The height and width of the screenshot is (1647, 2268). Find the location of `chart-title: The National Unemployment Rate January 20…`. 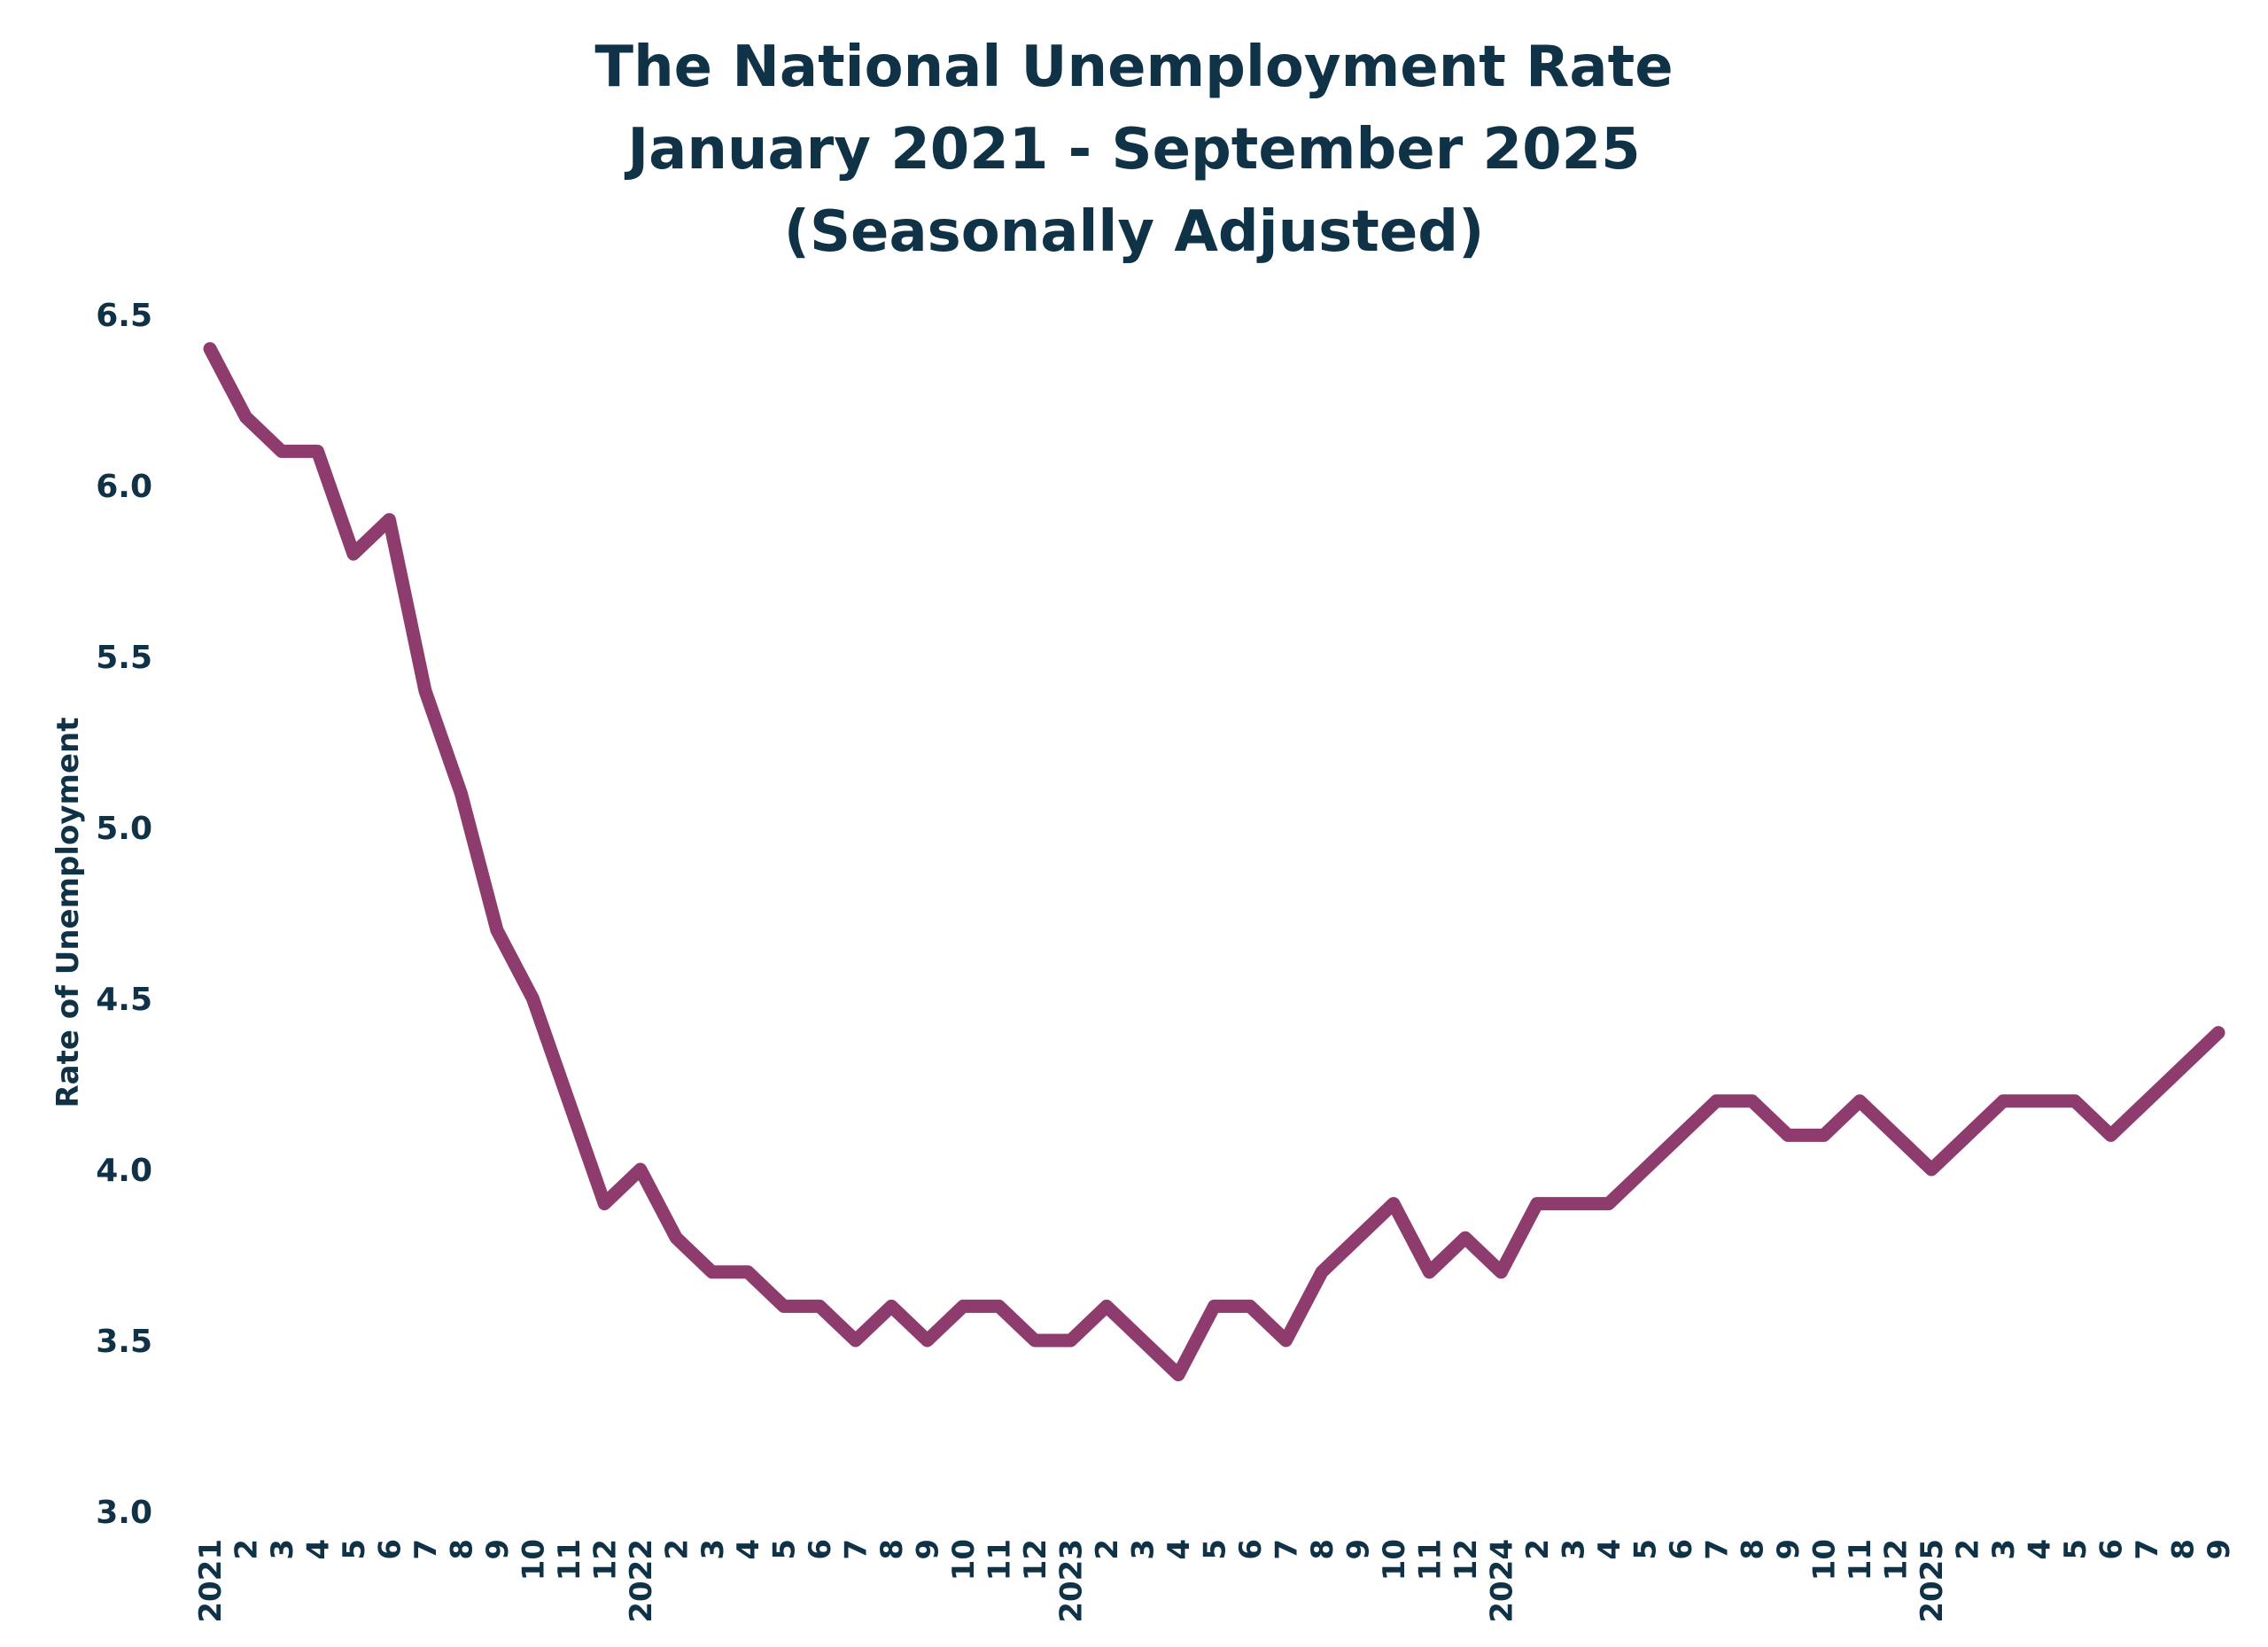

chart-title: The National Unemployment Rate January 20… is located at coordinates (1133, 150).